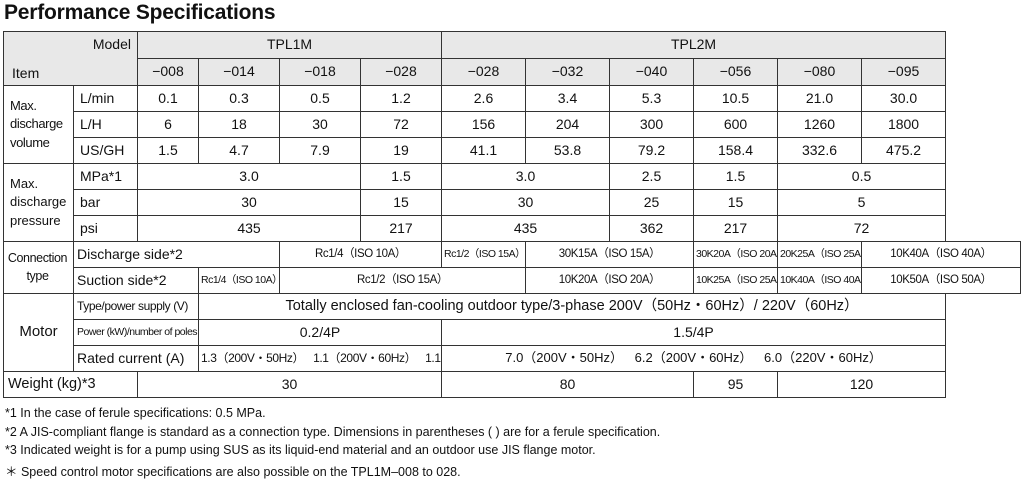 The height and width of the screenshot is (483, 1024). Describe the element at coordinates (567, 98) in the screenshot. I see `value-cell: 3.4` at that location.